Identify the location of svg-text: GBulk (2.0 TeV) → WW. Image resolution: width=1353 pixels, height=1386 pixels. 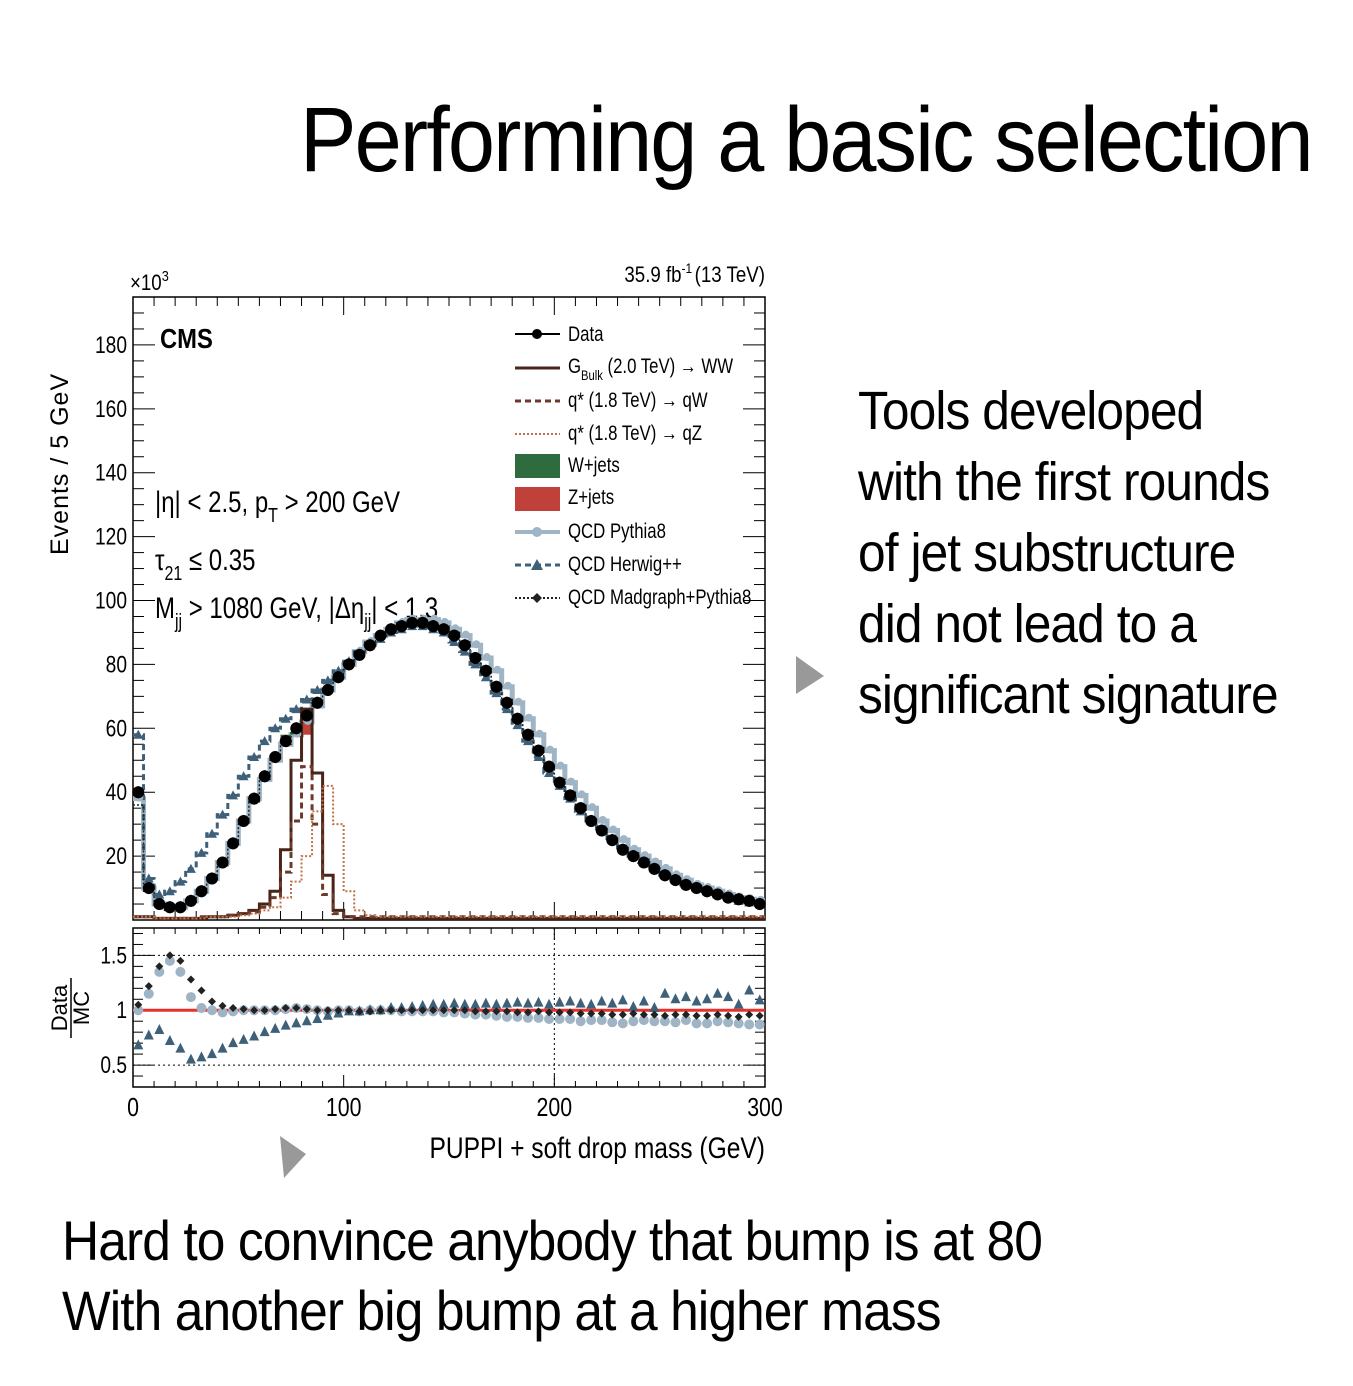
(650, 369).